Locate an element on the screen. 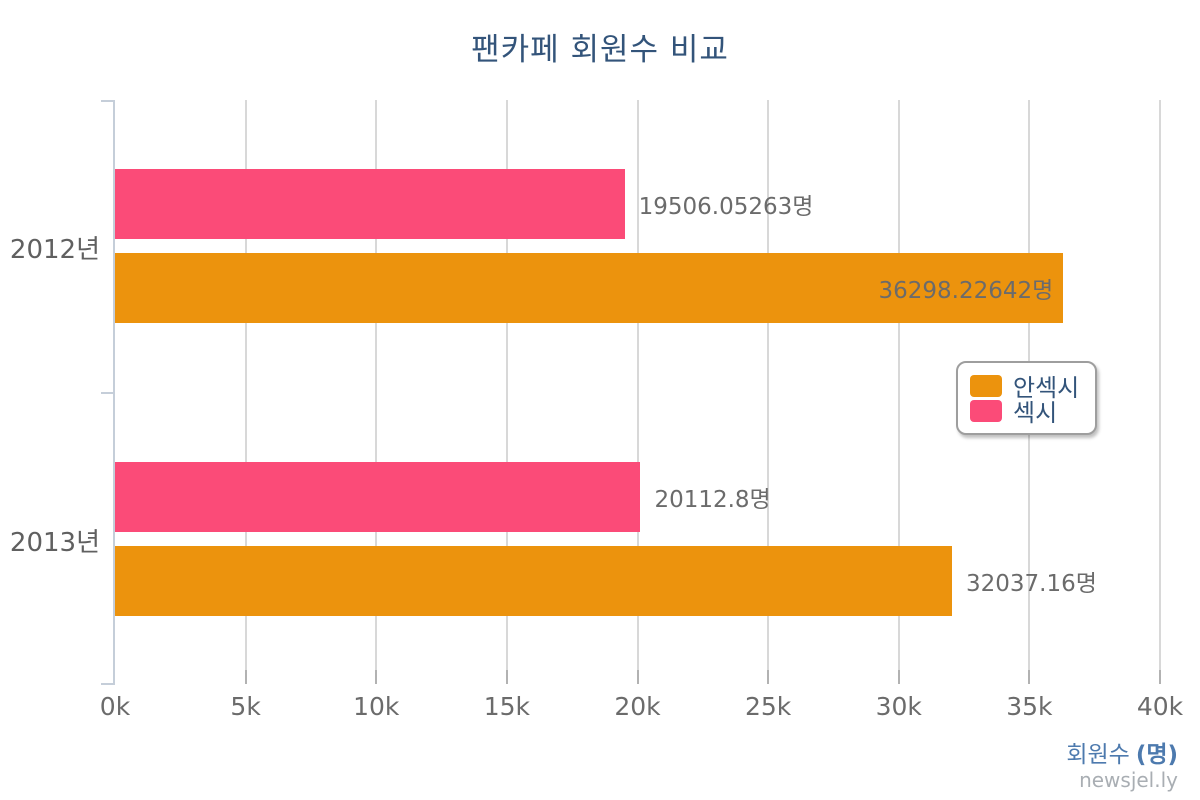 This screenshot has width=1200, height=800. legend-item-sexy: 섹시 is located at coordinates (1024, 412).